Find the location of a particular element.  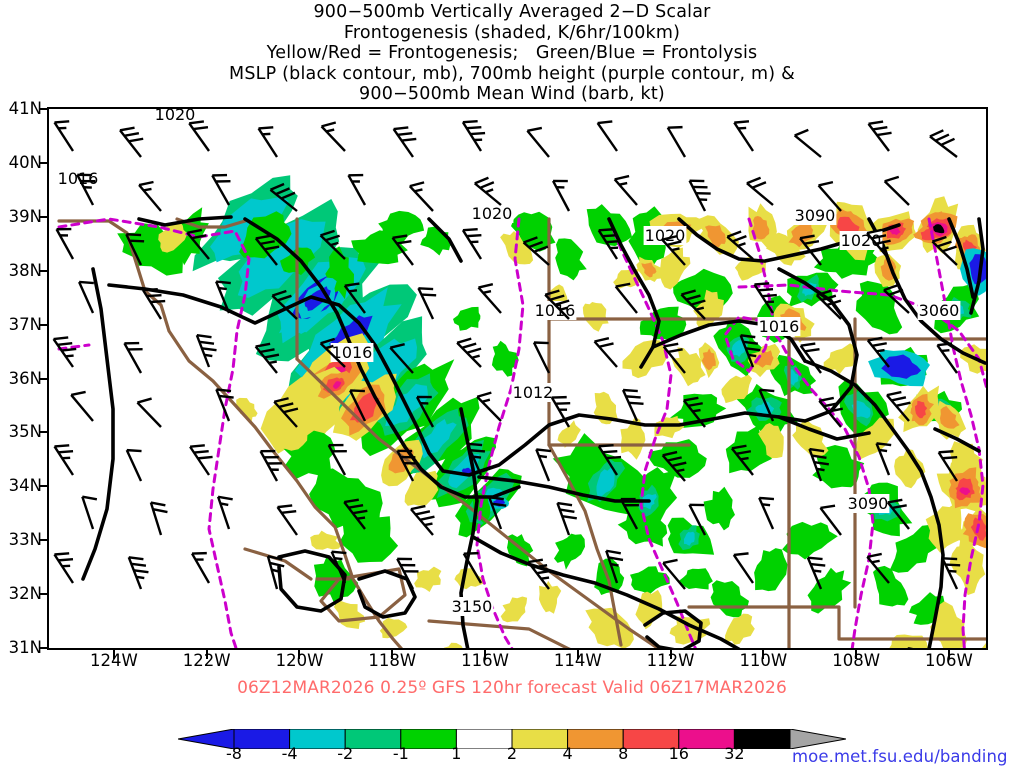

colorbar-tick-4: 4 is located at coordinates (567, 753).